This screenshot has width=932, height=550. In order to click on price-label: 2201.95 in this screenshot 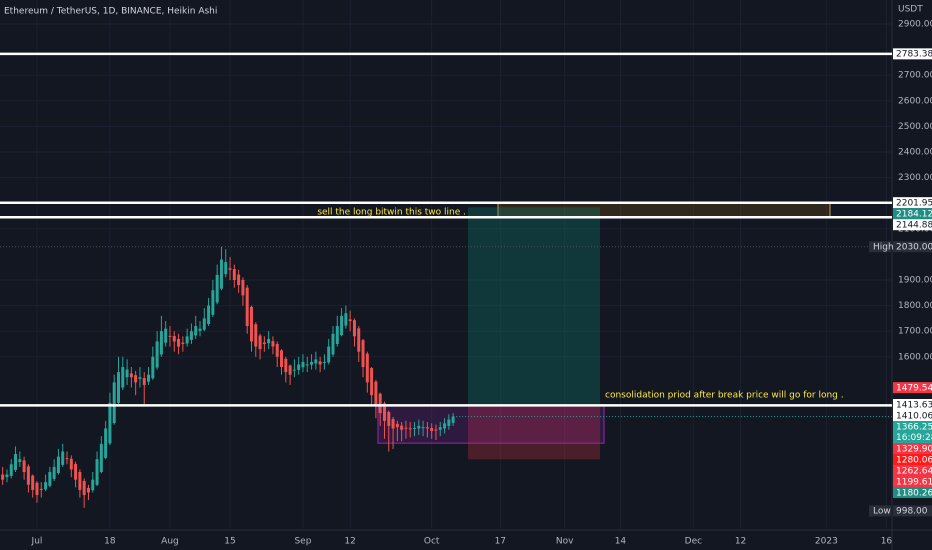, I will do `click(914, 203)`.